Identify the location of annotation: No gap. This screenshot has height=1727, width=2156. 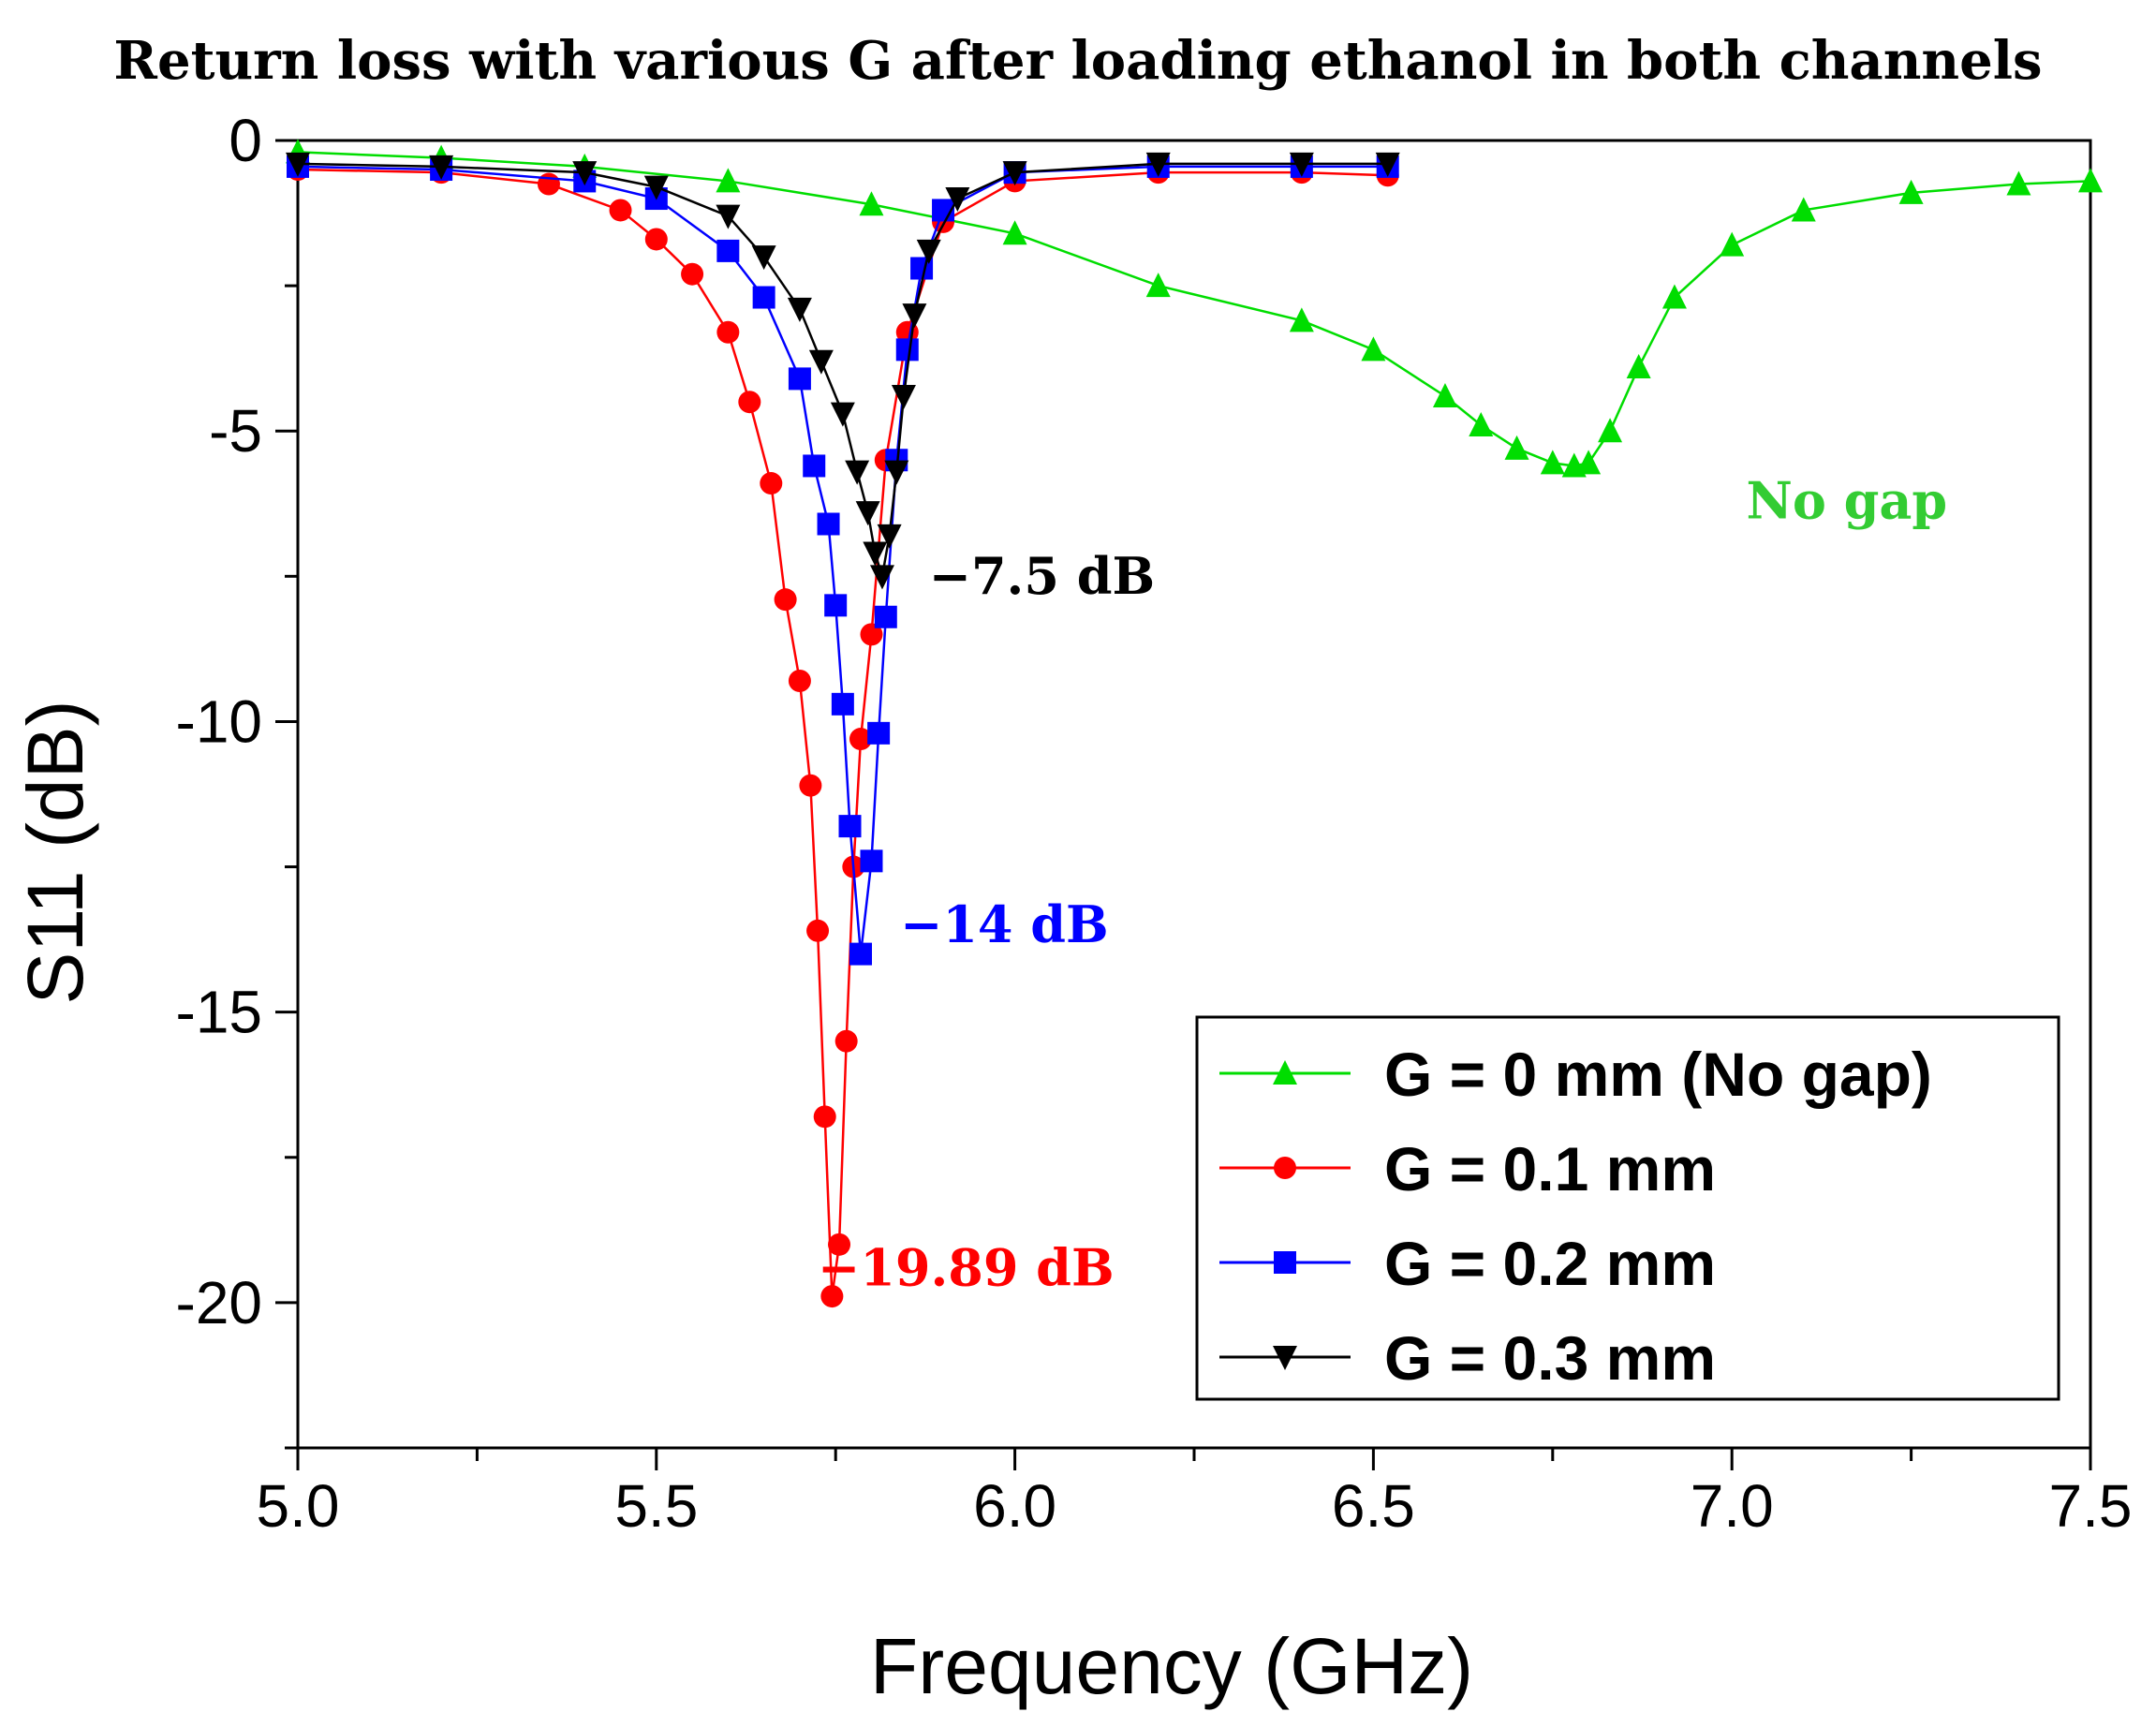
(1847, 500).